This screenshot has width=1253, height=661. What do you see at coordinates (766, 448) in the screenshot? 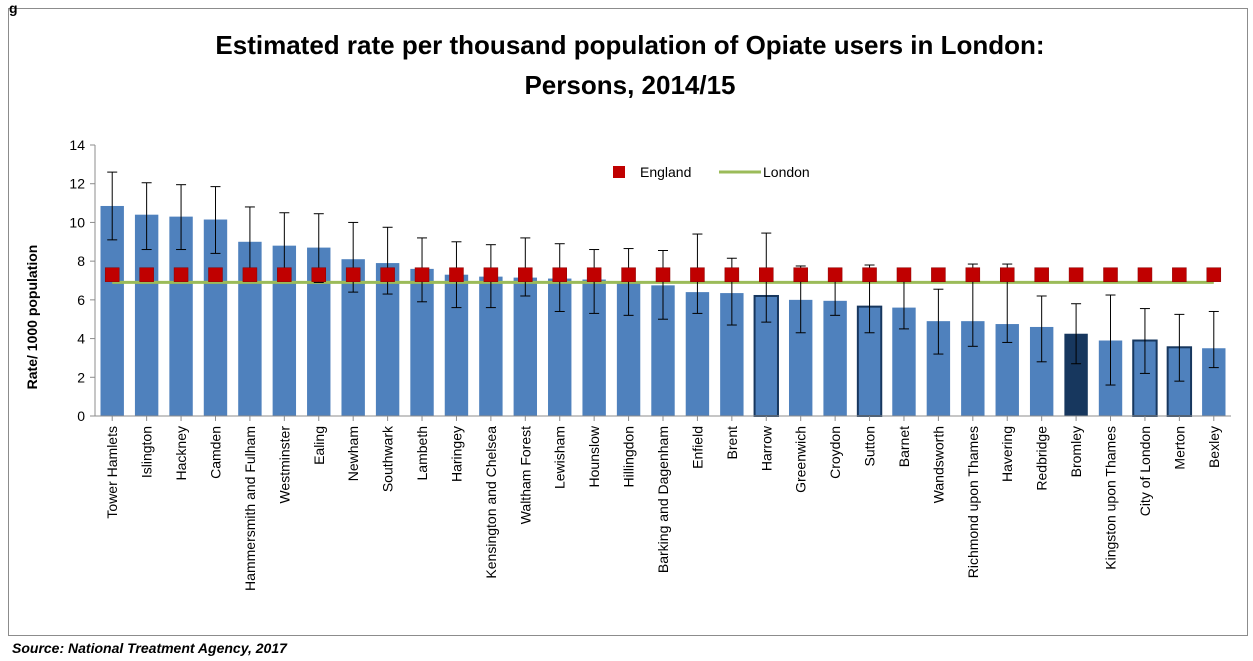
I see `x-tick-label: Harrow` at bounding box center [766, 448].